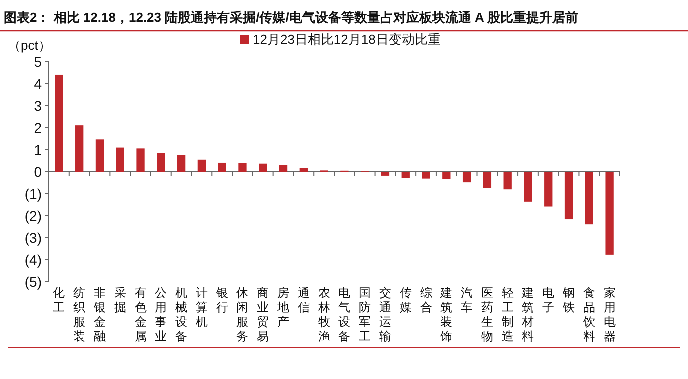  What do you see at coordinates (38, 62) in the screenshot?
I see `y-tick-label: 5` at bounding box center [38, 62].